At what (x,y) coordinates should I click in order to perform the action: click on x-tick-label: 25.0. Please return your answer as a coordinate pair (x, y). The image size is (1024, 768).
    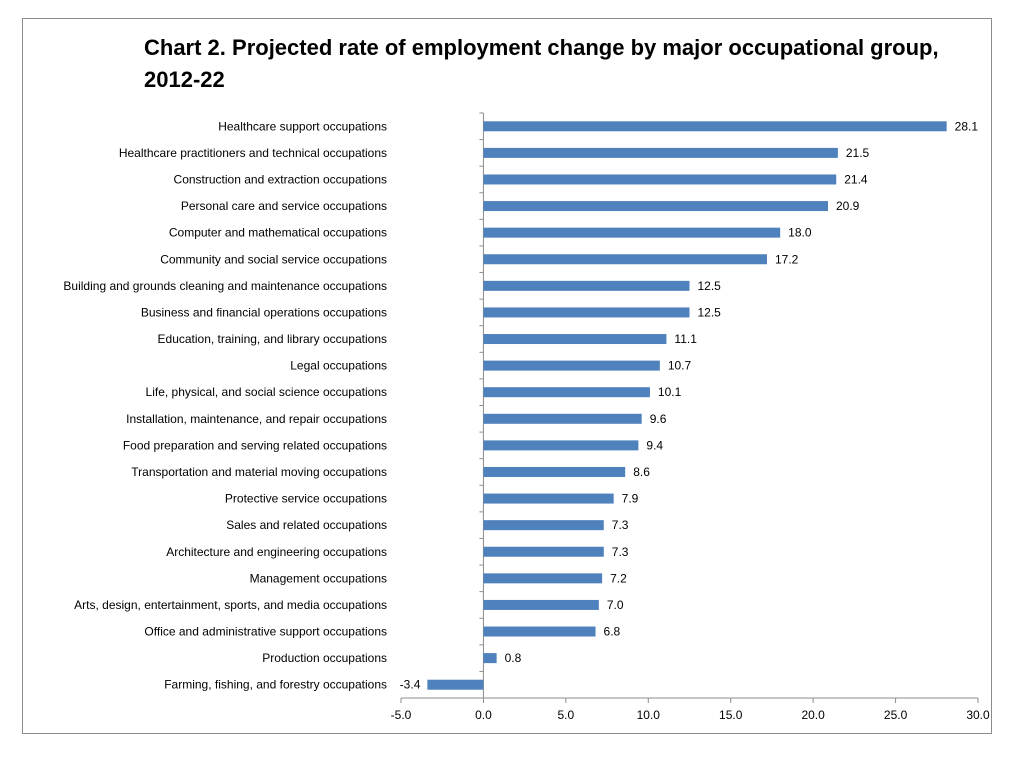
    Looking at the image, I should click on (896, 715).